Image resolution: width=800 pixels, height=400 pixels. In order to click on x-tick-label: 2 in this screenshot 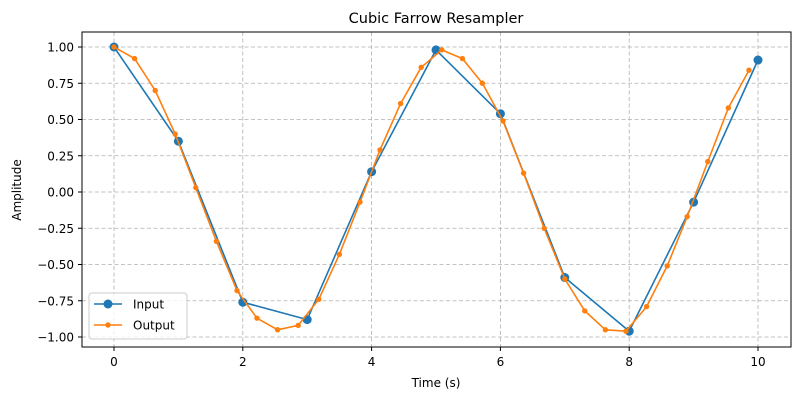, I will do `click(243, 362)`.